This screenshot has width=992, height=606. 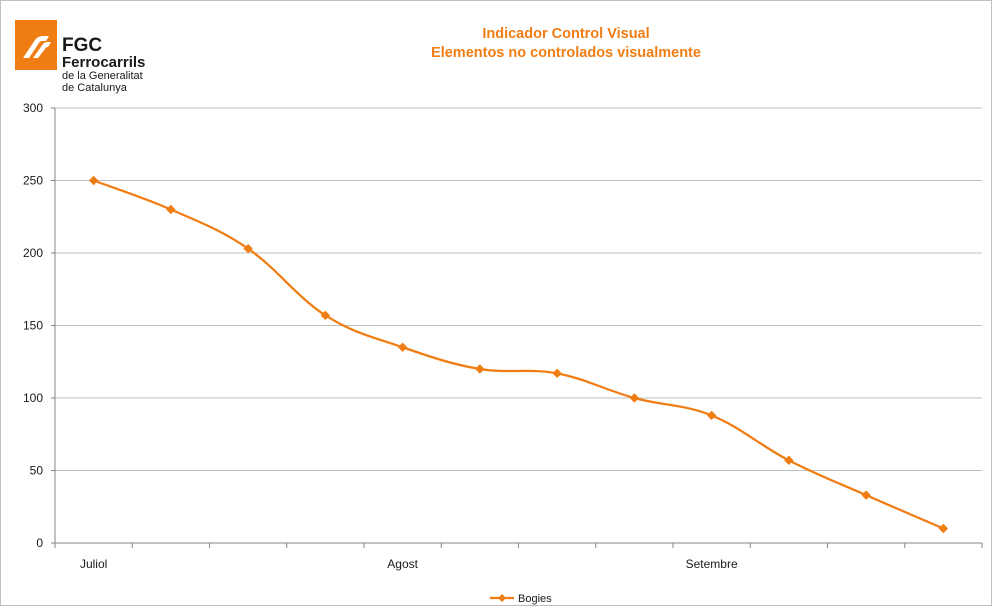 I want to click on chart-subtitle: Elementos no controlados visualmente, so click(x=566, y=53).